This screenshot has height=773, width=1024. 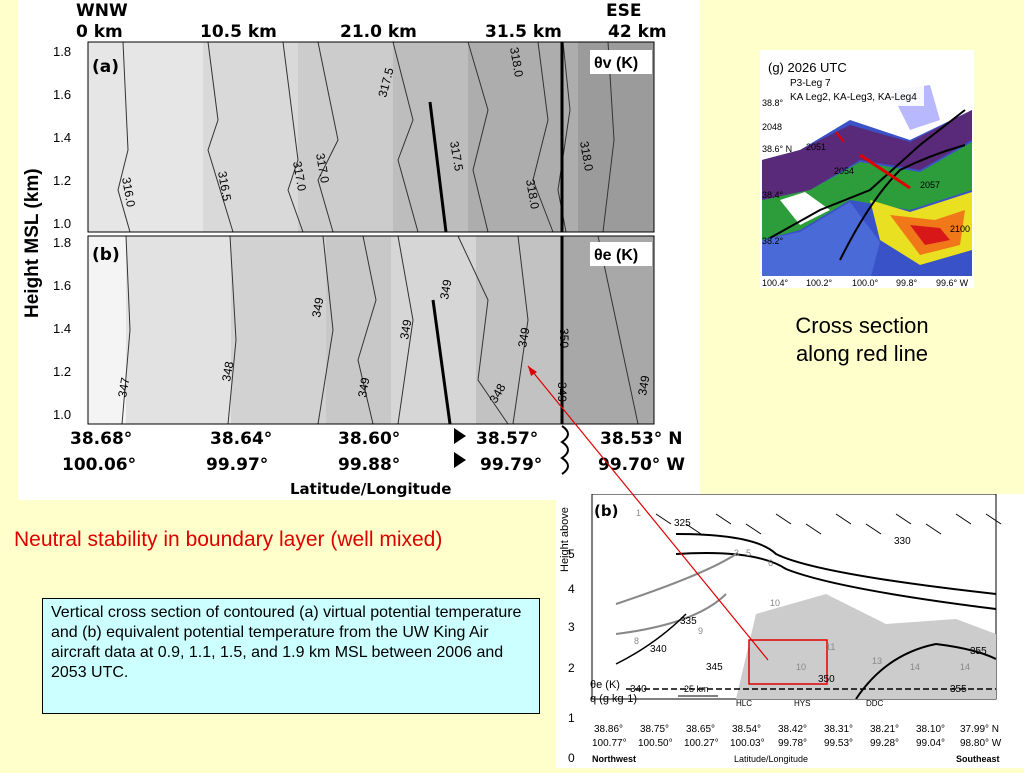 I want to click on b2-ytick-1: 1, so click(x=571, y=718).